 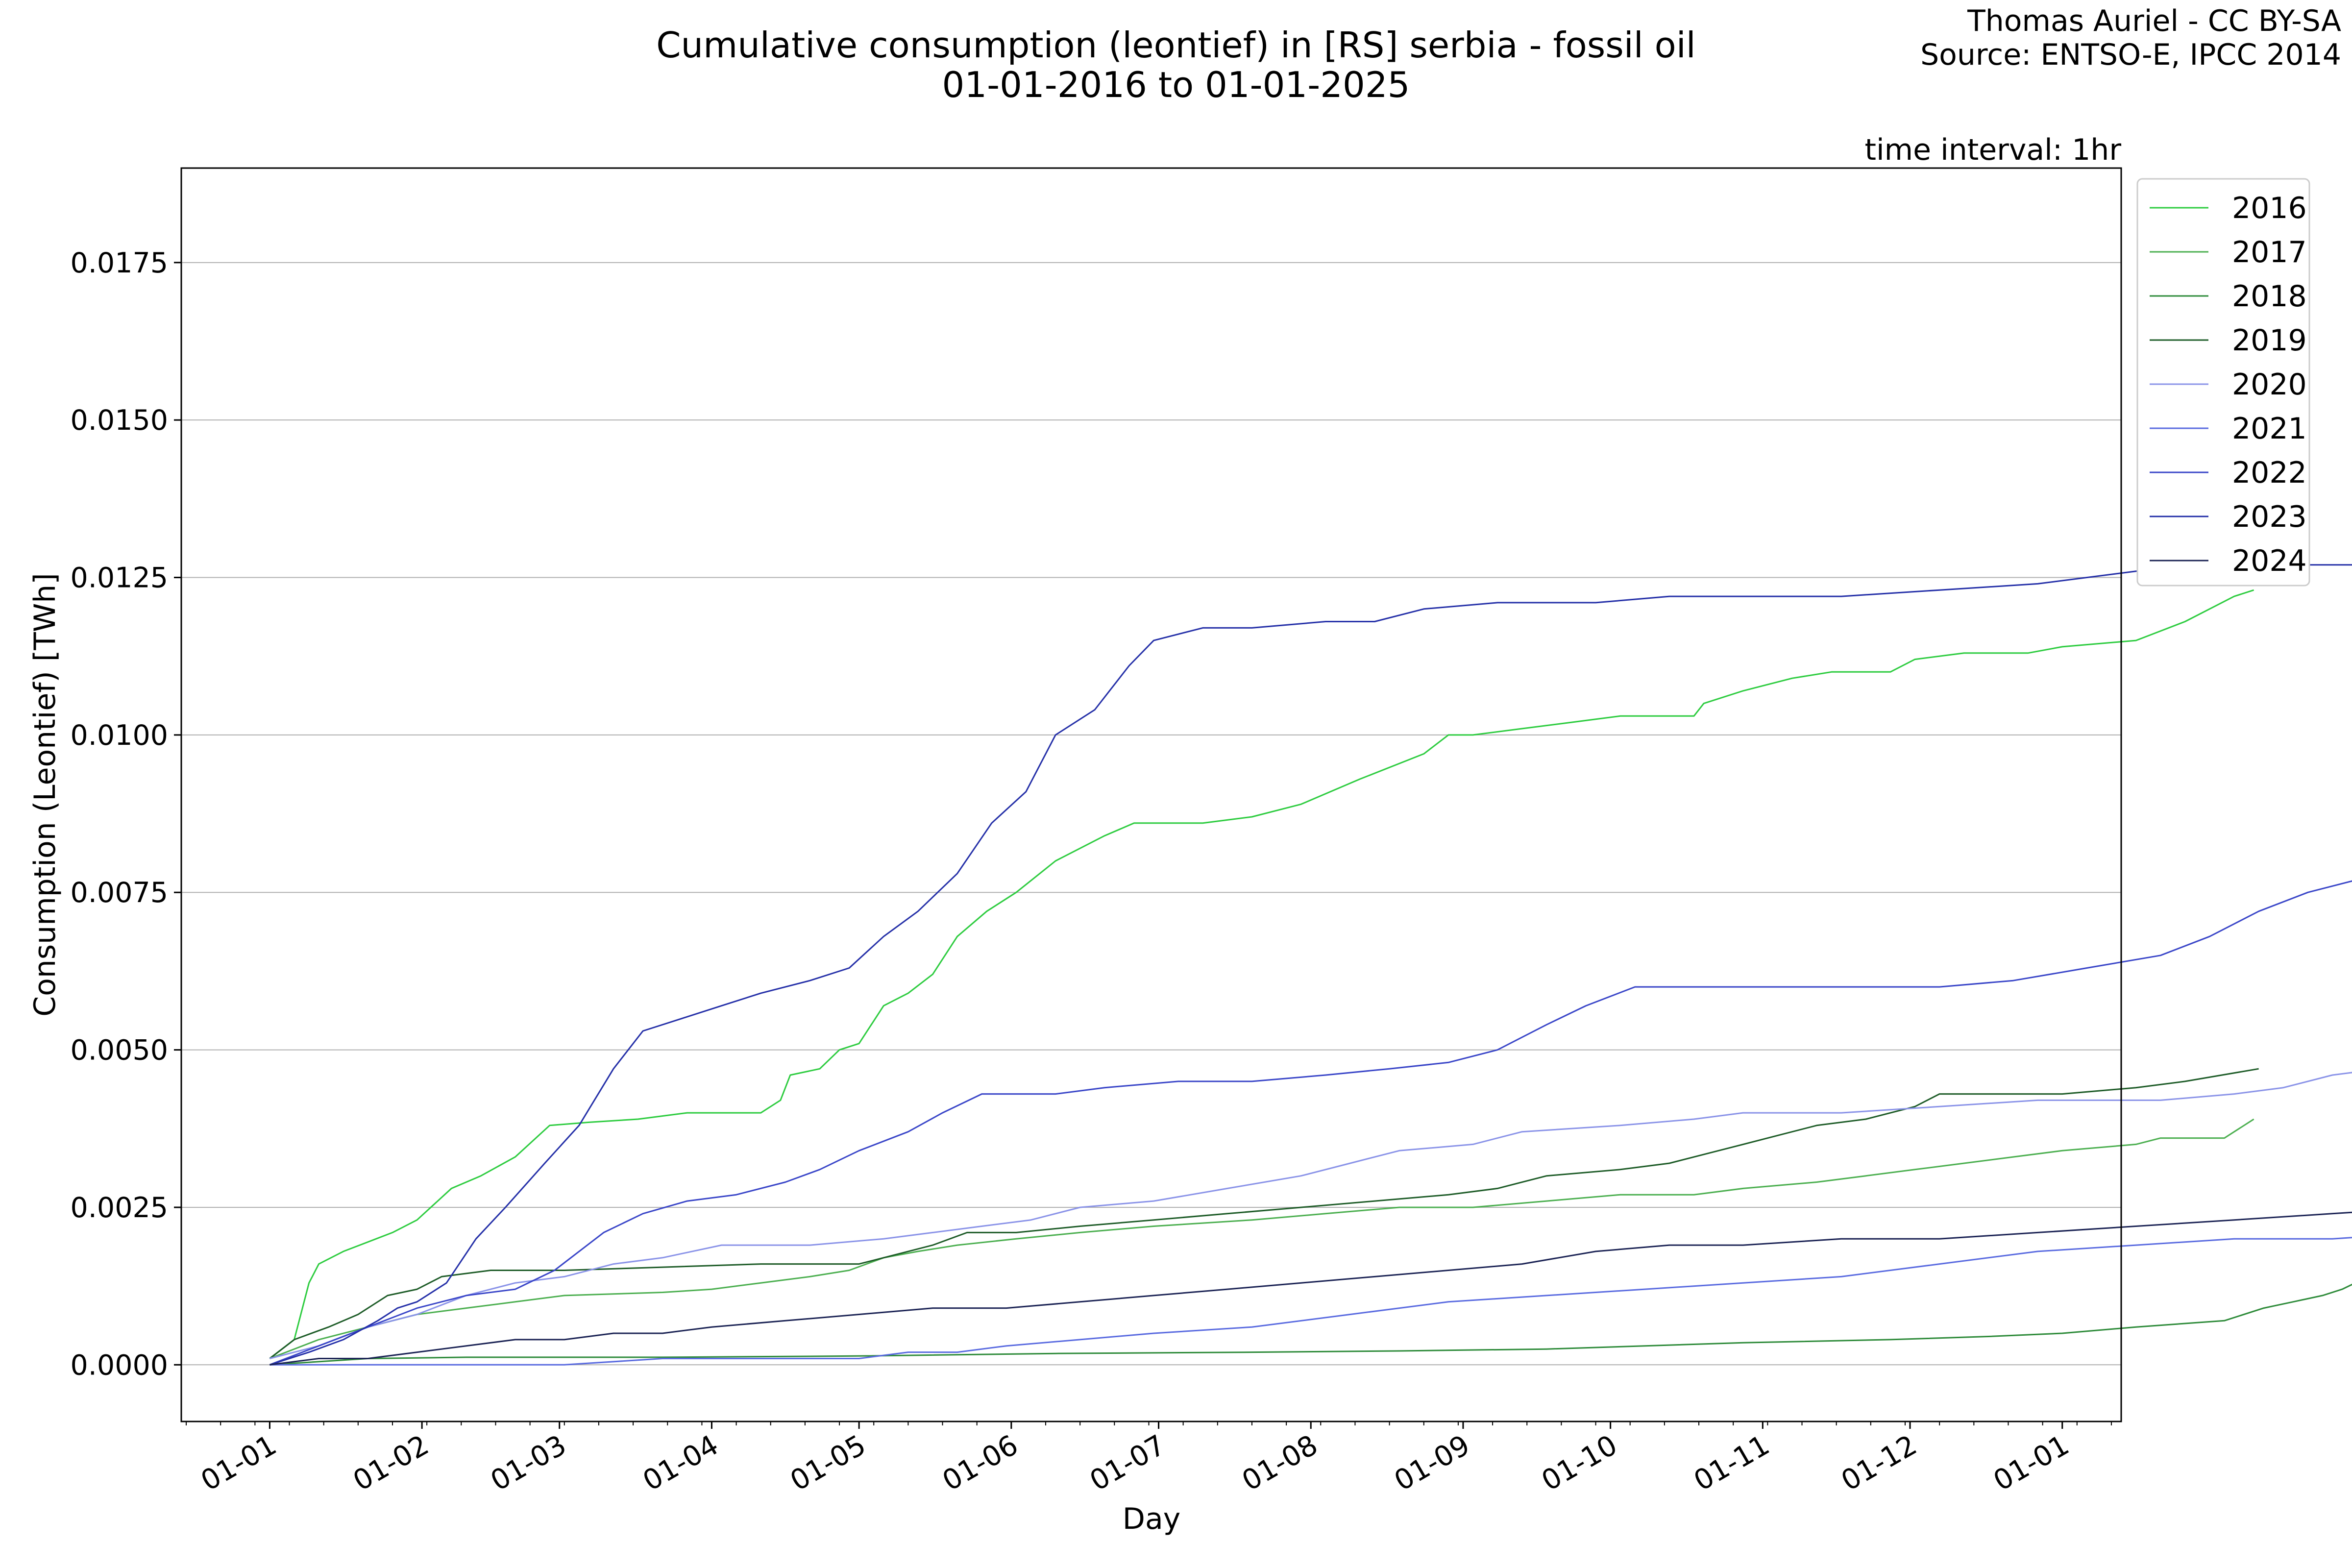 What do you see at coordinates (2269, 296) in the screenshot?
I see `legend-label-2018: 2018` at bounding box center [2269, 296].